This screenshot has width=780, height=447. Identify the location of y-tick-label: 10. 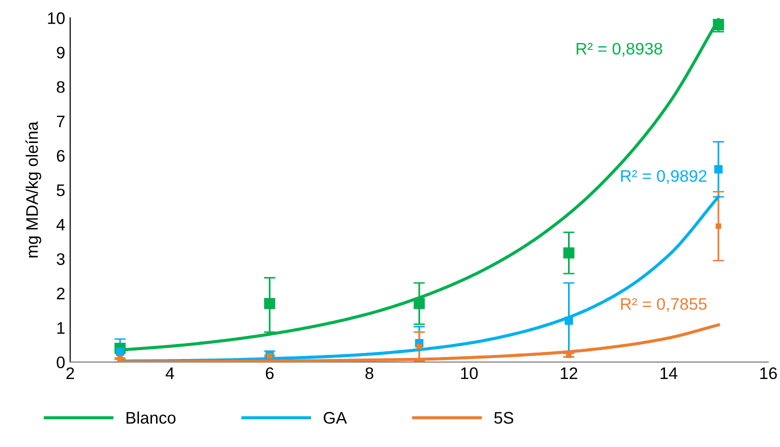
(56, 18).